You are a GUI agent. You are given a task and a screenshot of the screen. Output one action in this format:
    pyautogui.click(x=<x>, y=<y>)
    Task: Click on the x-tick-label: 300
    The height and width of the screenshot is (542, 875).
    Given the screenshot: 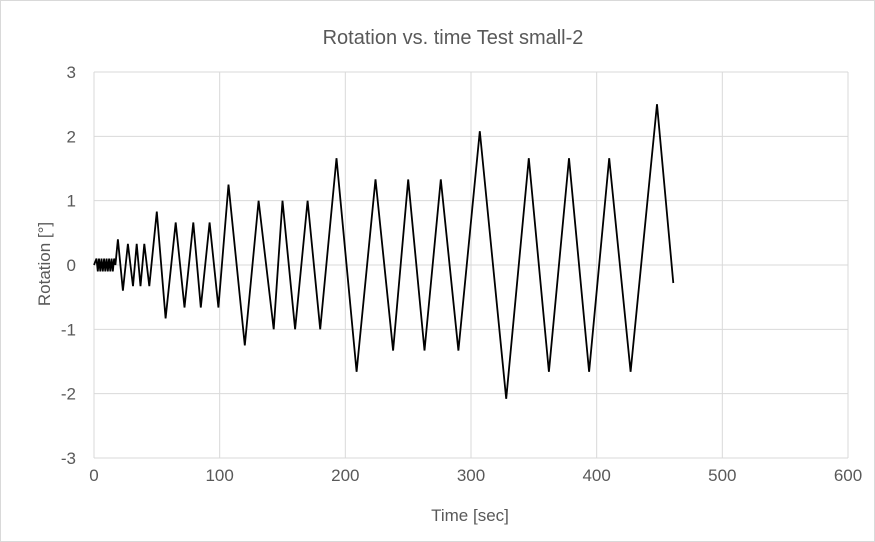 What is the action you would take?
    pyautogui.click(x=471, y=475)
    